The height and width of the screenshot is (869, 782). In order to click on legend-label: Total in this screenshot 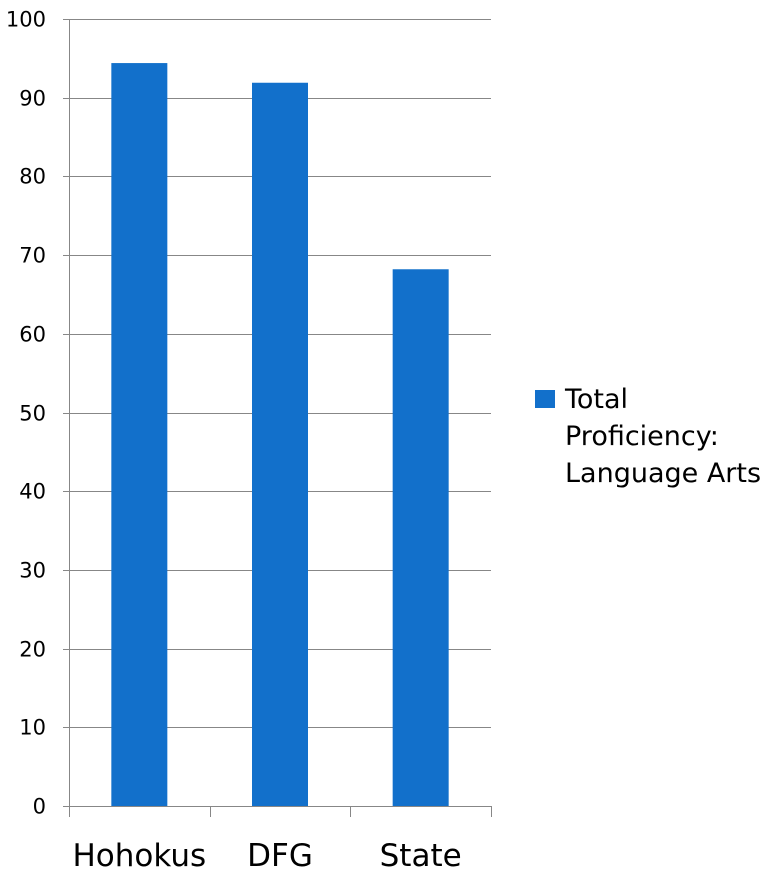, I will do `click(596, 399)`.